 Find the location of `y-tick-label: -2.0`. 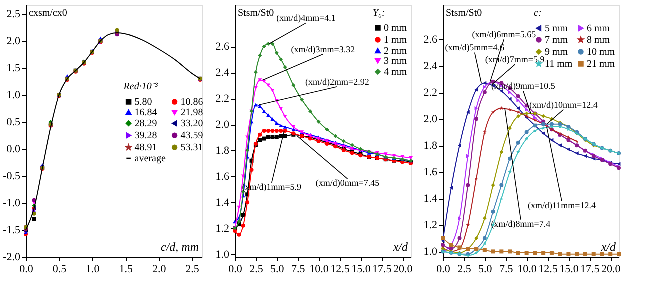

y-tick-label: -2.0 is located at coordinates (12, 258).